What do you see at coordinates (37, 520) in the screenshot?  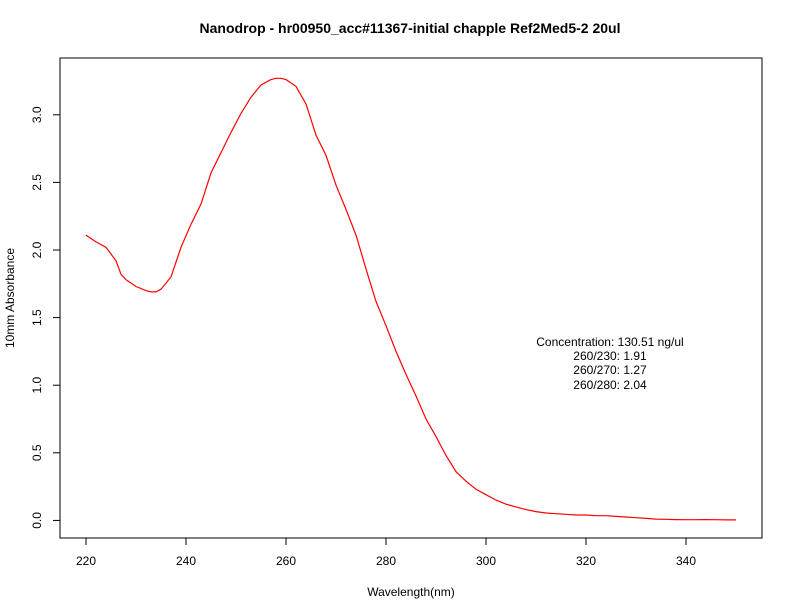 I see `y-tick-label: 0.0` at bounding box center [37, 520].